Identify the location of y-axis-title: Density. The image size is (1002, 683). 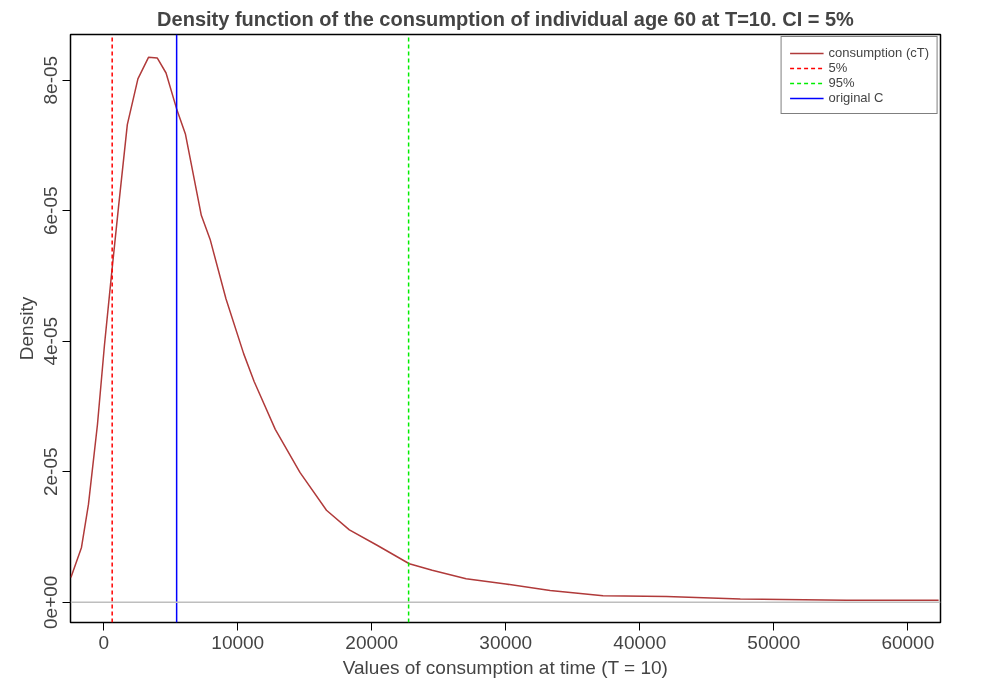
(26, 328).